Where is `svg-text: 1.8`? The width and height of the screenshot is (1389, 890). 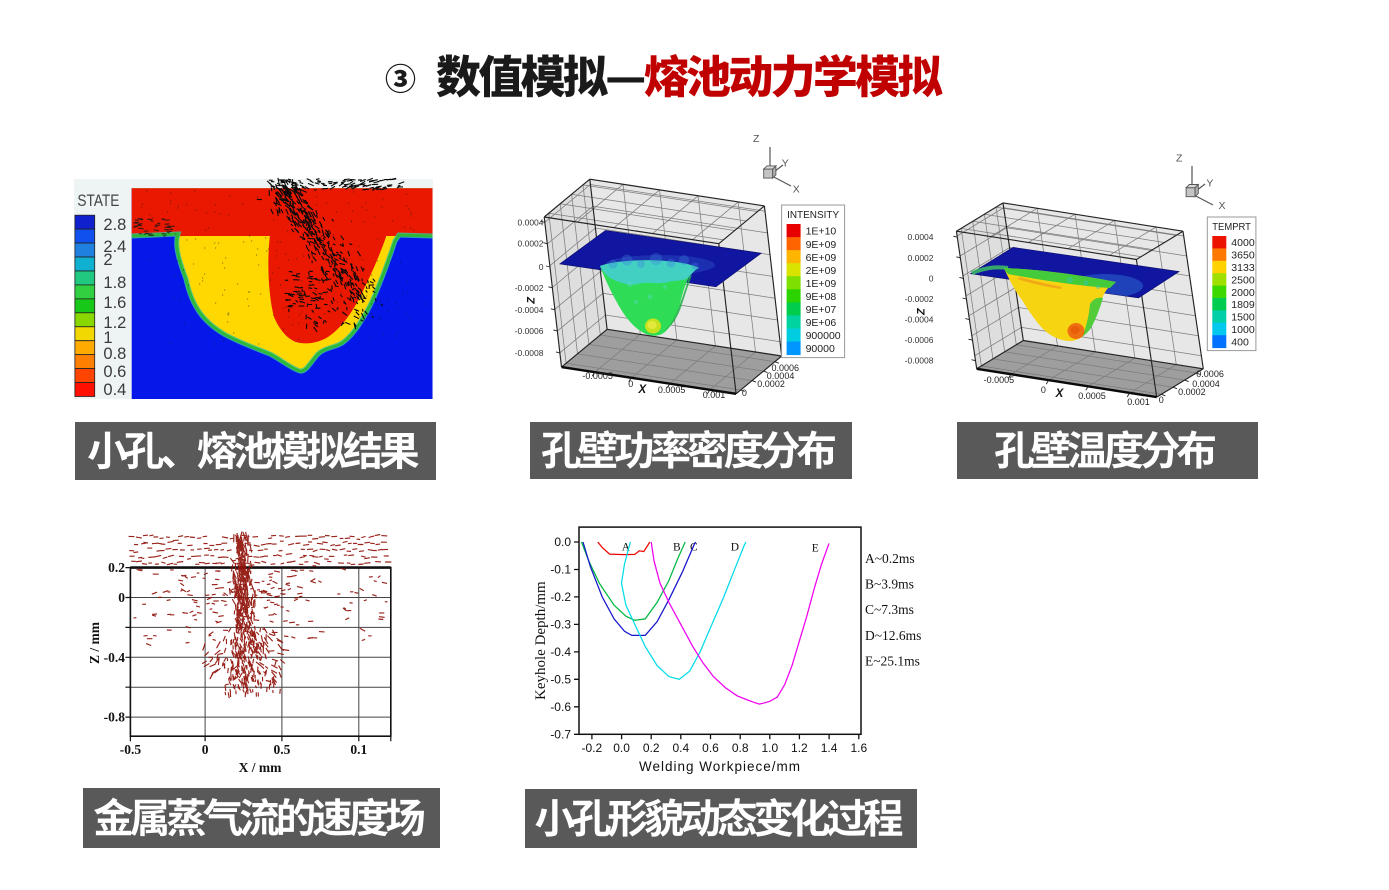 svg-text: 1.8 is located at coordinates (114, 283).